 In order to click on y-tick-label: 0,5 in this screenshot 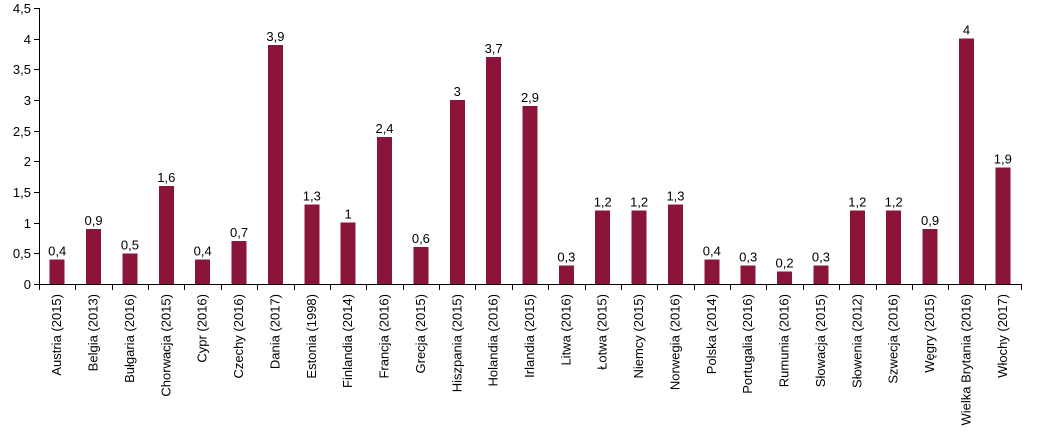, I will do `click(22, 253)`.